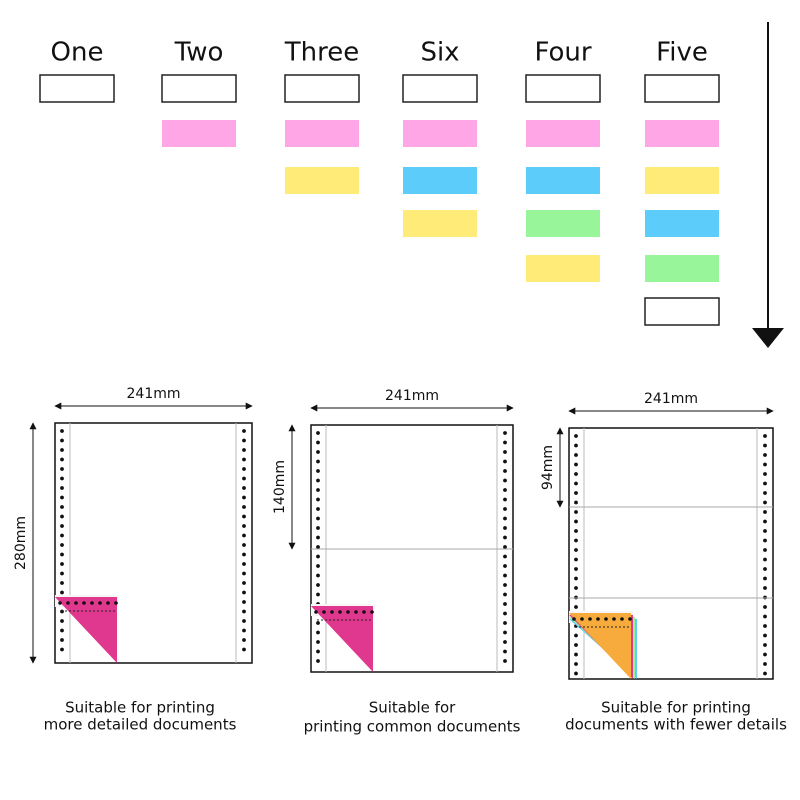 Image resolution: width=800 pixels, height=800 pixels. Describe the element at coordinates (412, 708) in the screenshot. I see `caption-line: Suitable for` at that location.